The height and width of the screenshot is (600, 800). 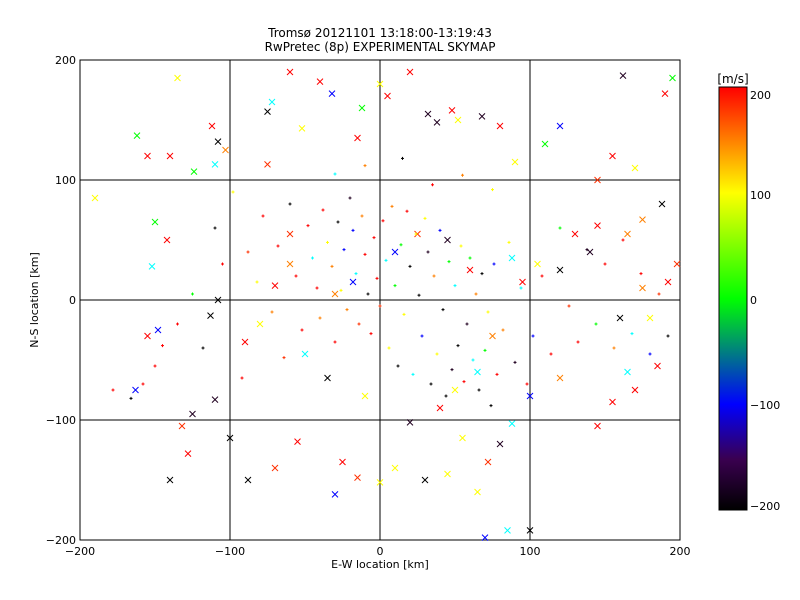 What do you see at coordinates (72, 300) in the screenshot?
I see `y-tick-label: 0` at bounding box center [72, 300].